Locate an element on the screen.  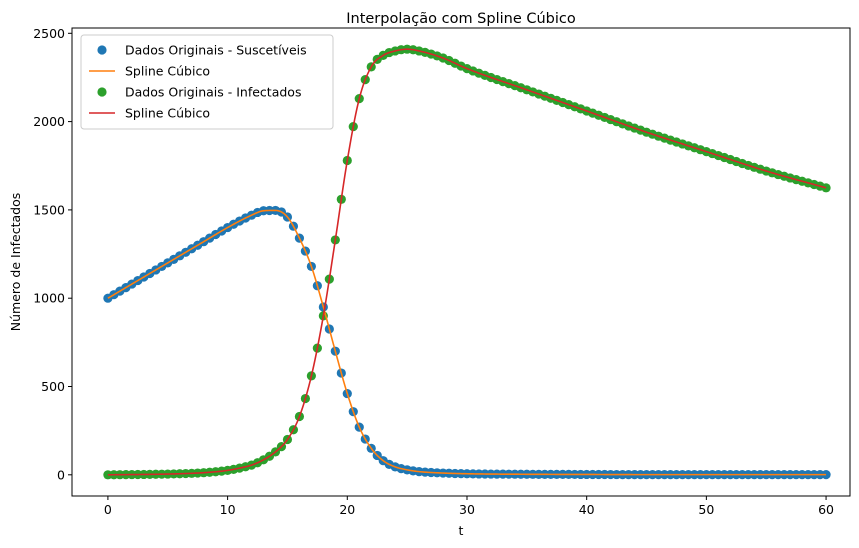
y-axis: 0 500 1000 1500 2000 2500 is located at coordinates (52, 254).